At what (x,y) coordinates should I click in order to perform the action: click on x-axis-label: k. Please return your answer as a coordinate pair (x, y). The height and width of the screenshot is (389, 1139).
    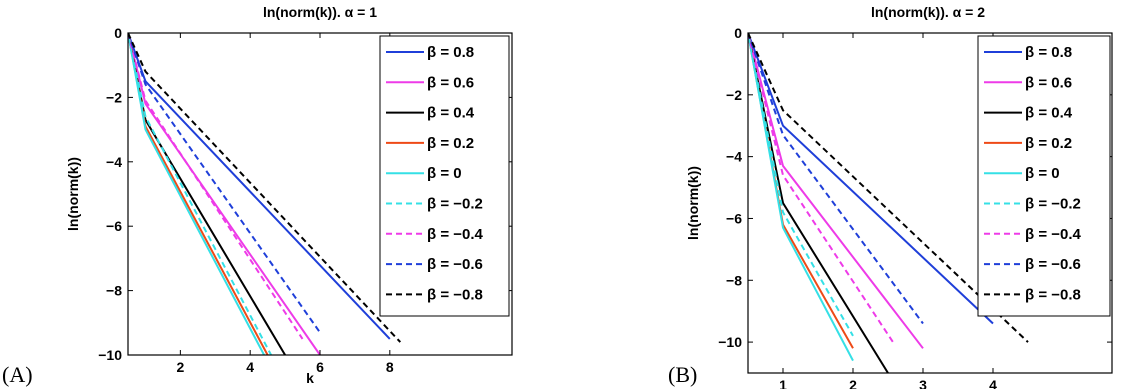
    Looking at the image, I should click on (310, 378).